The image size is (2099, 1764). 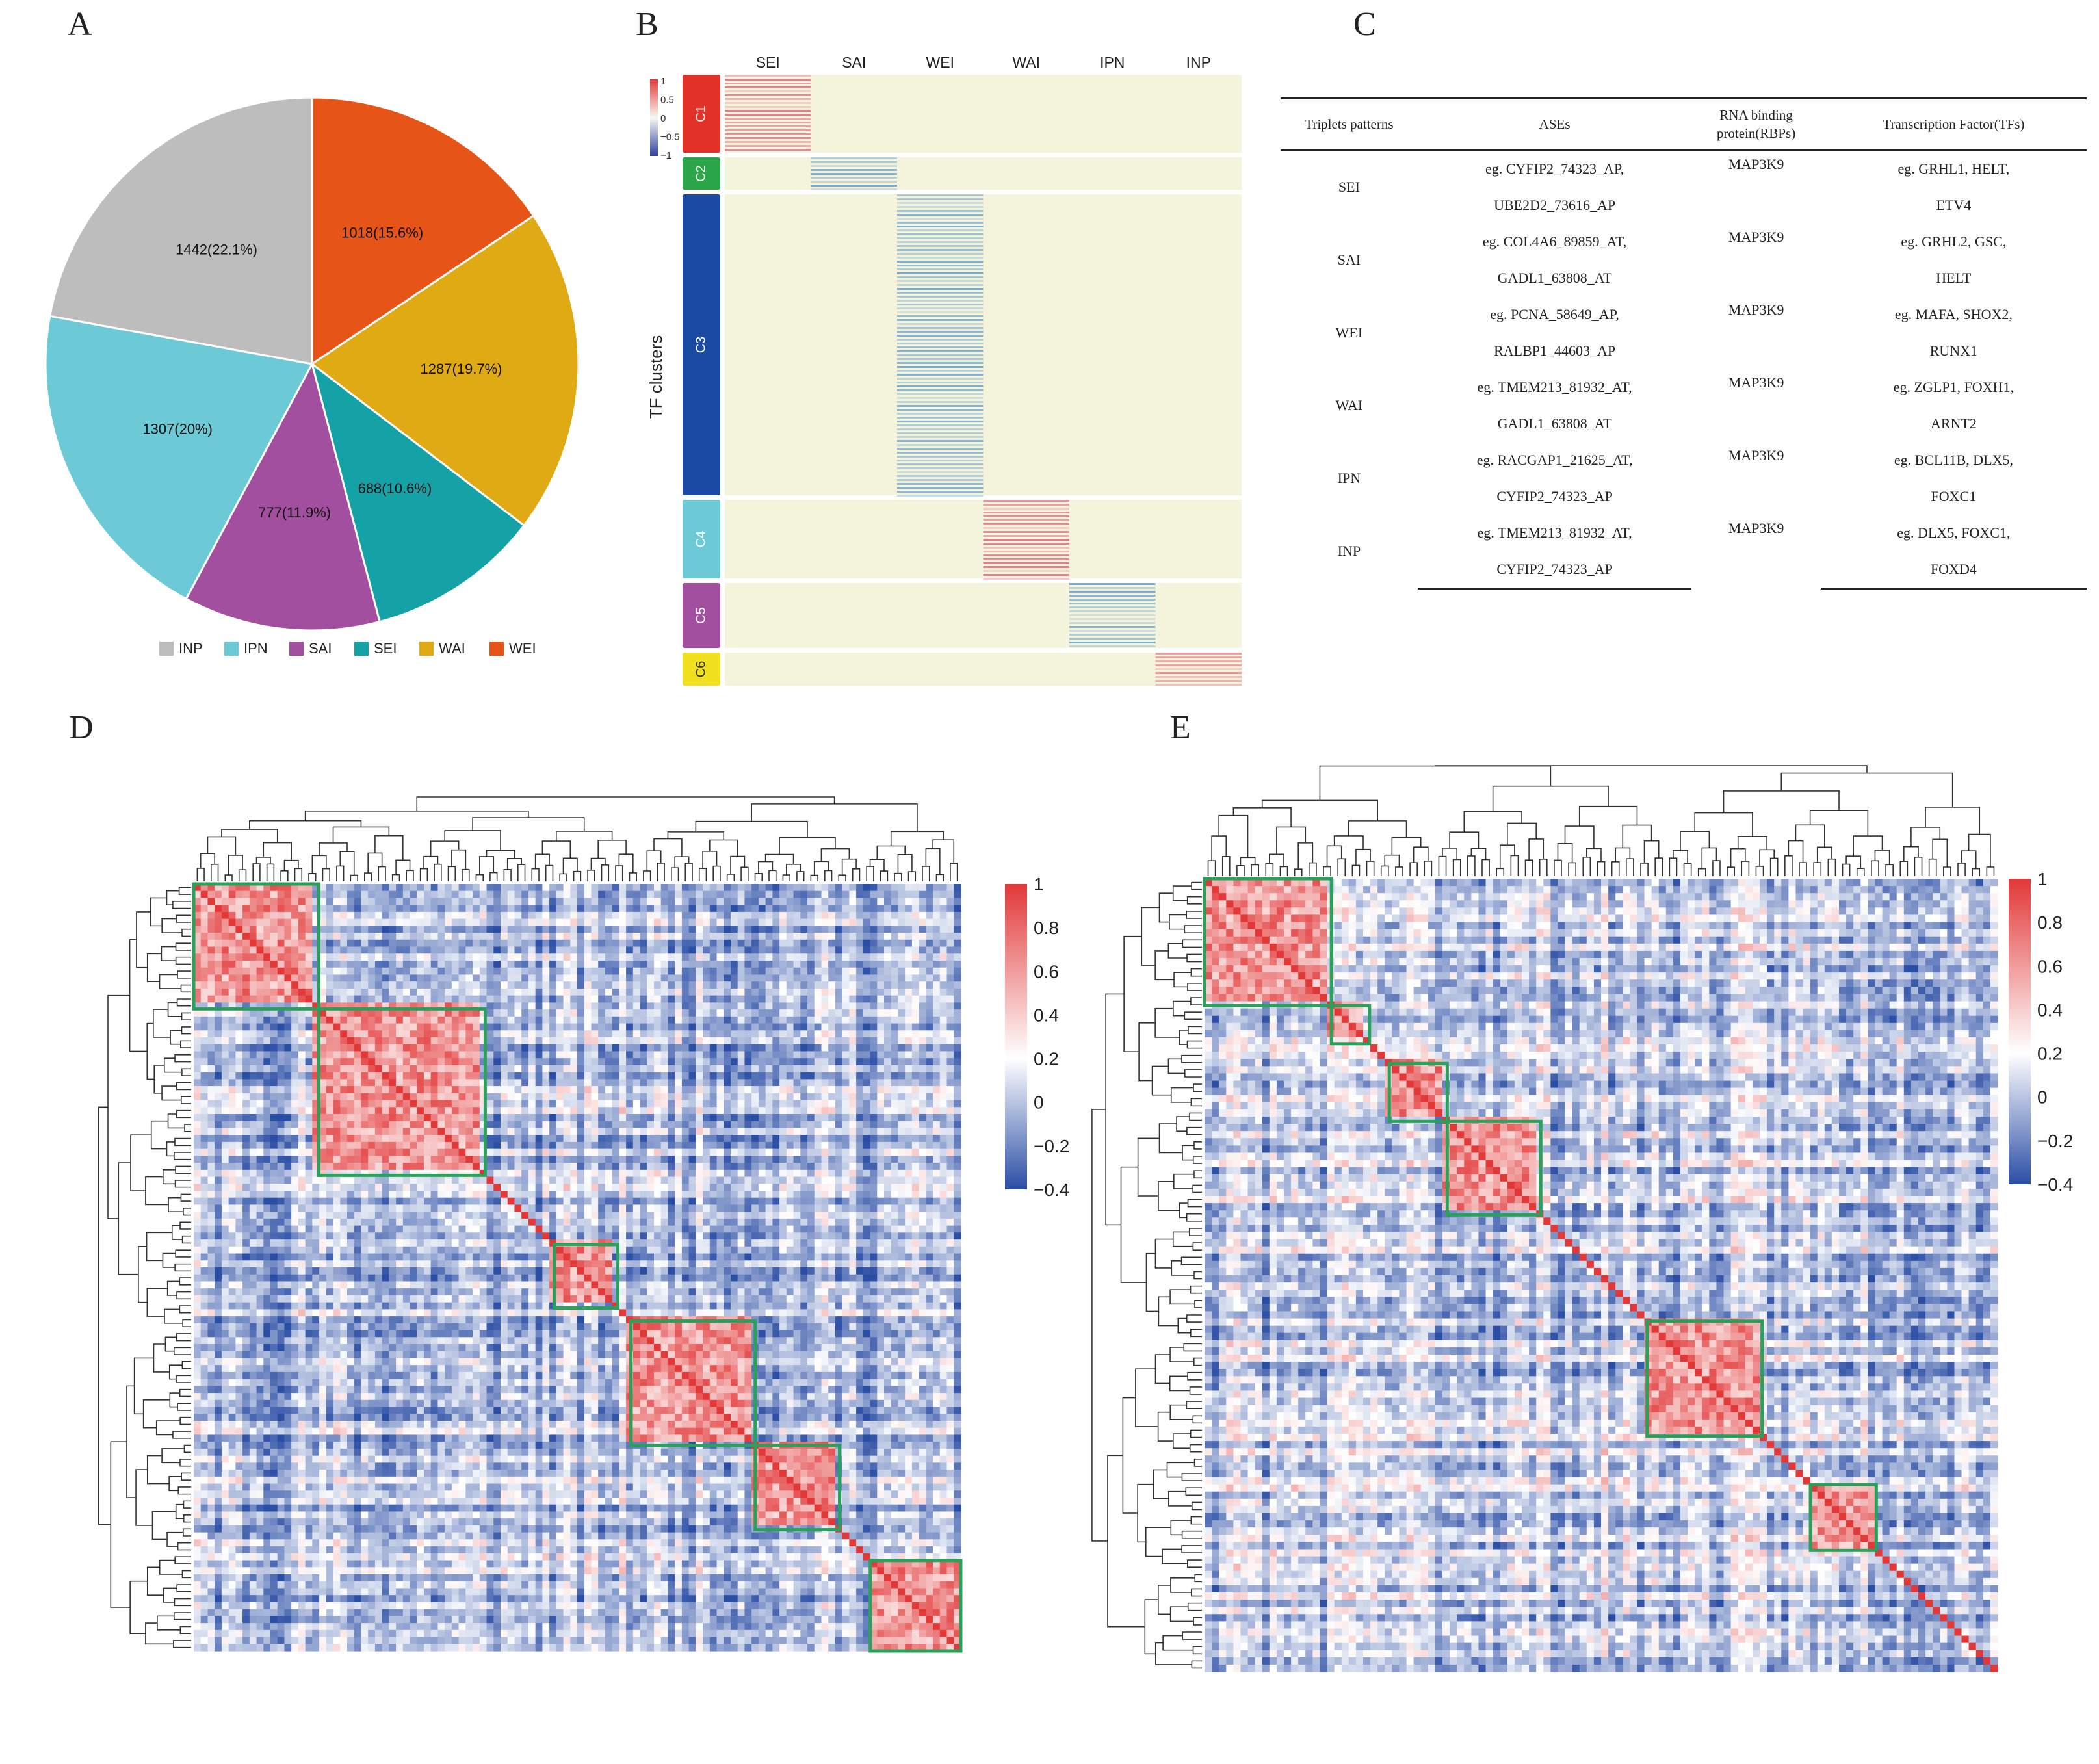 What do you see at coordinates (1349, 552) in the screenshot?
I see `pattern-cell: INP` at bounding box center [1349, 552].